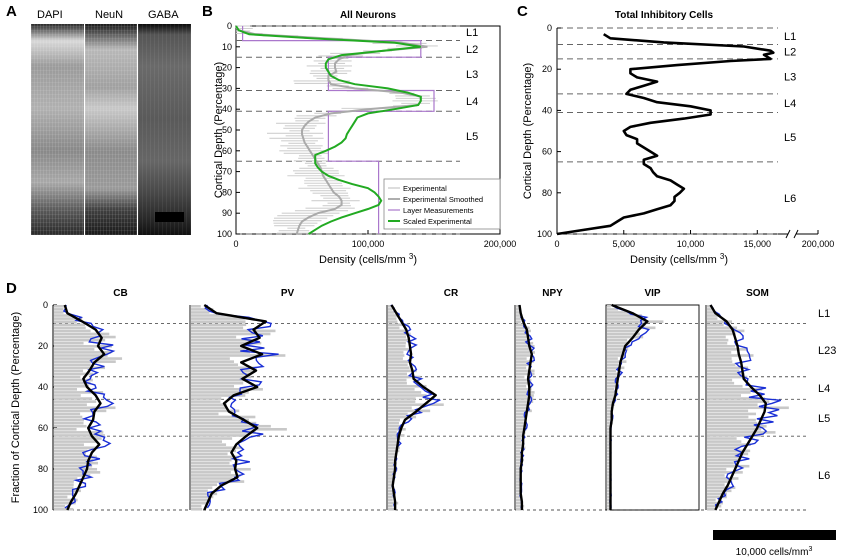  Describe the element at coordinates (224, 234) in the screenshot. I see `y-tick-label: 100` at that location.